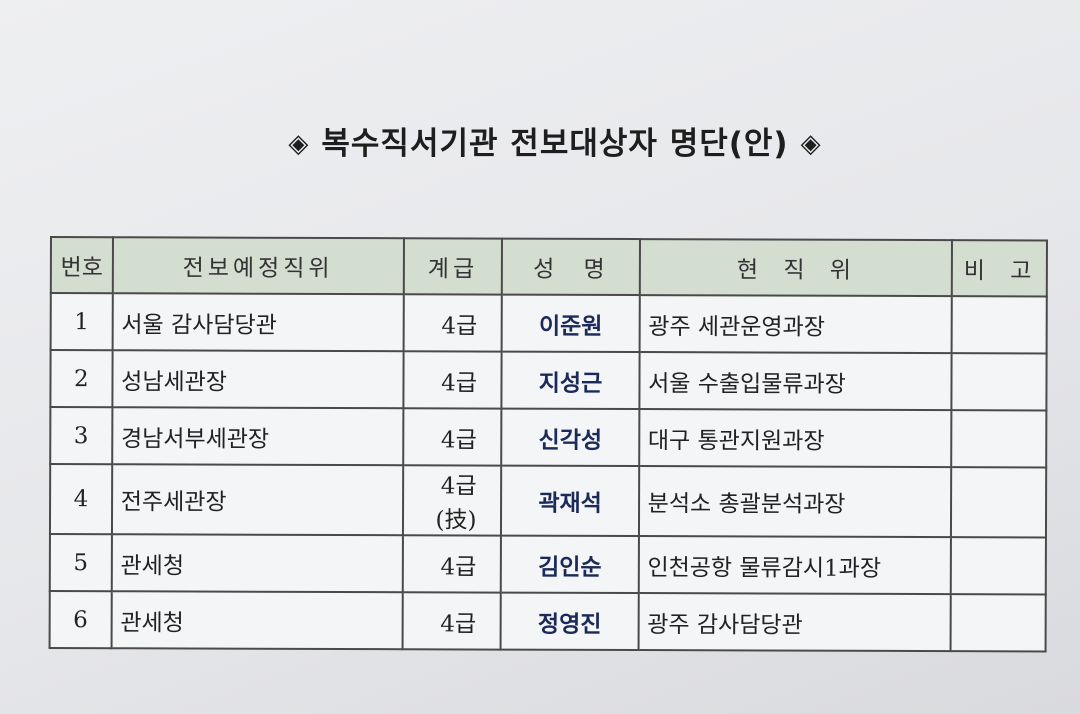  What do you see at coordinates (795, 502) in the screenshot?
I see `cell-current: 분석소 총괄분석과장` at bounding box center [795, 502].